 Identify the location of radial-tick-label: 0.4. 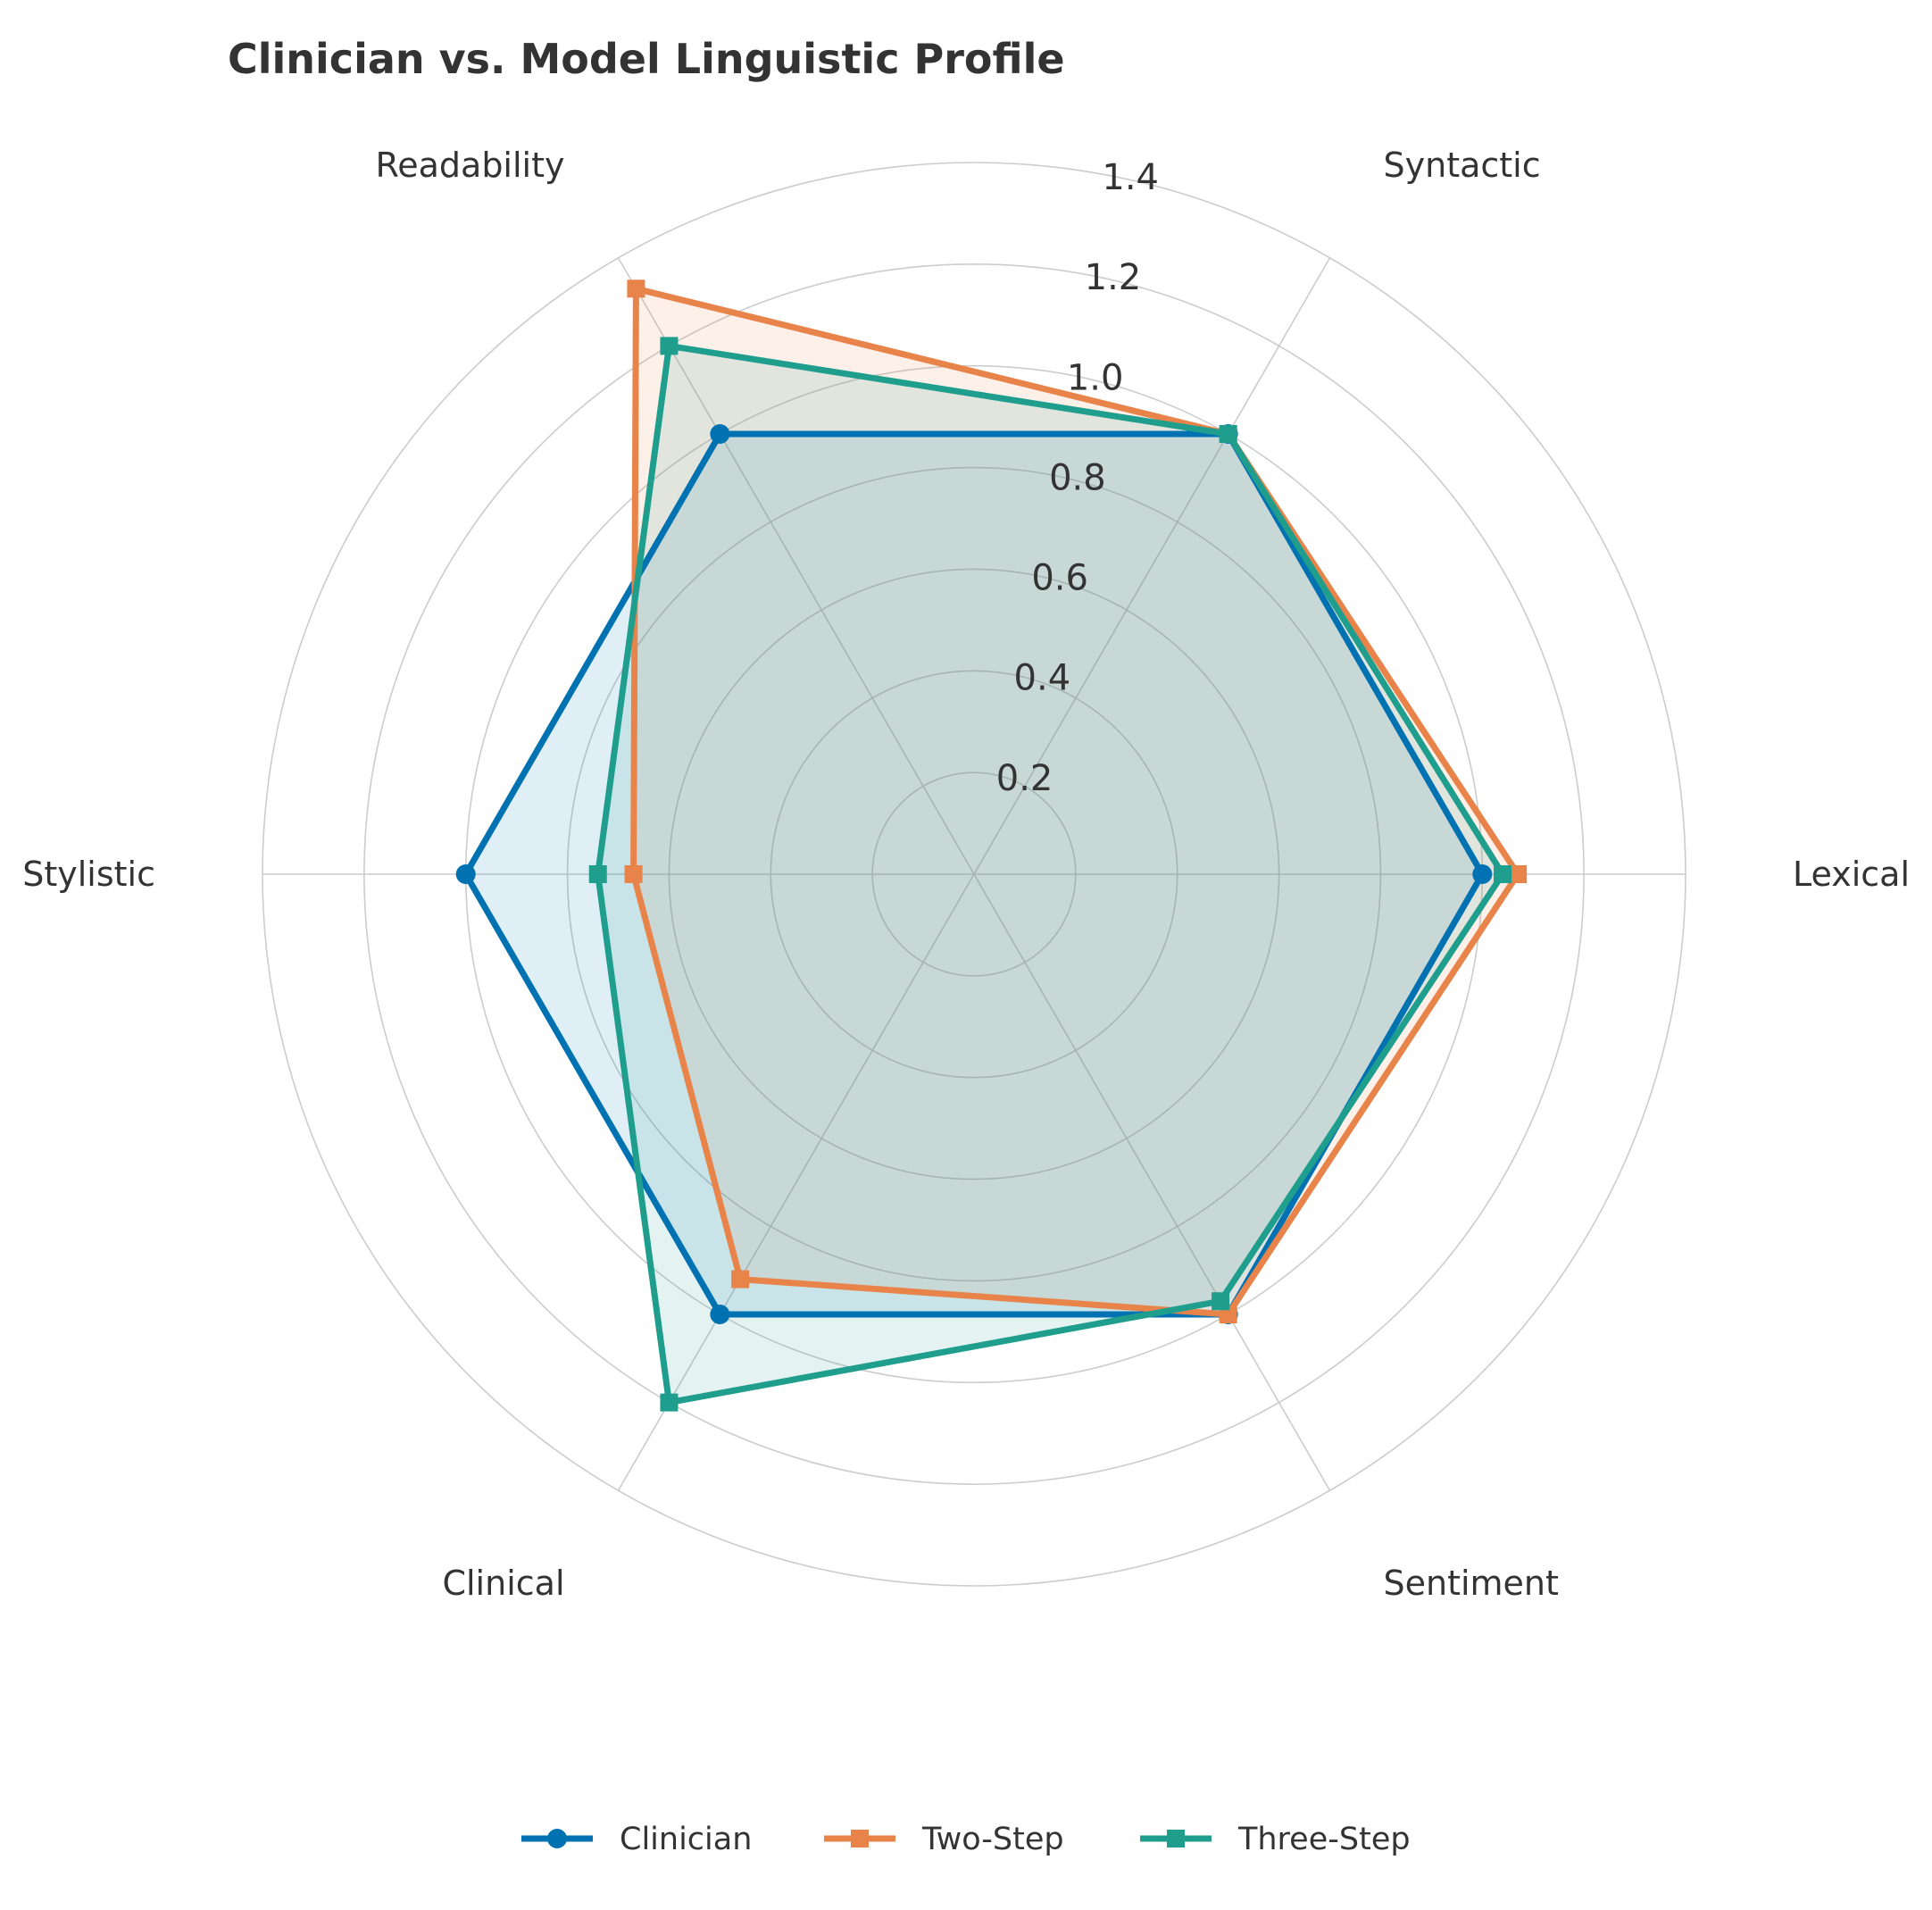
(1042, 678).